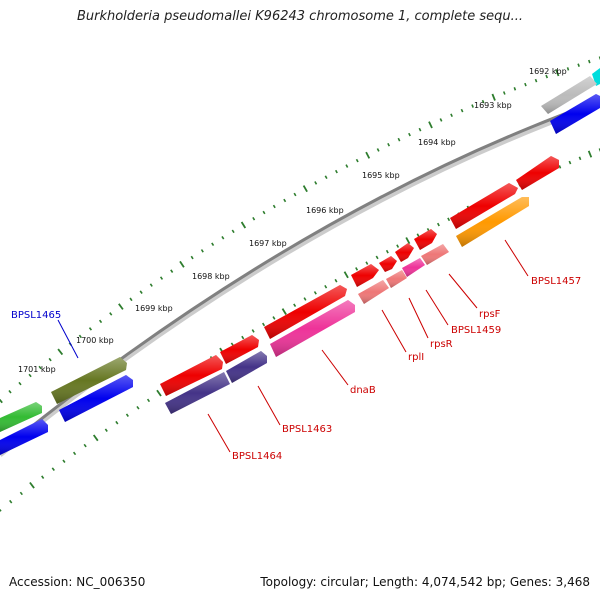 This screenshot has height=600, width=600. I want to click on label-rpsR: rpsR, so click(441, 344).